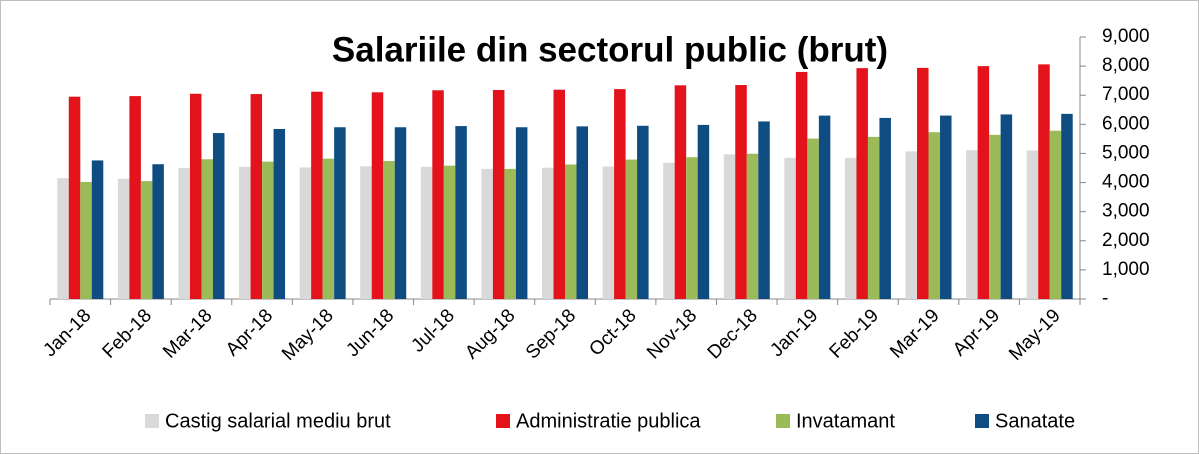 The width and height of the screenshot is (1199, 454). I want to click on y-tick-label: -, so click(1105, 298).